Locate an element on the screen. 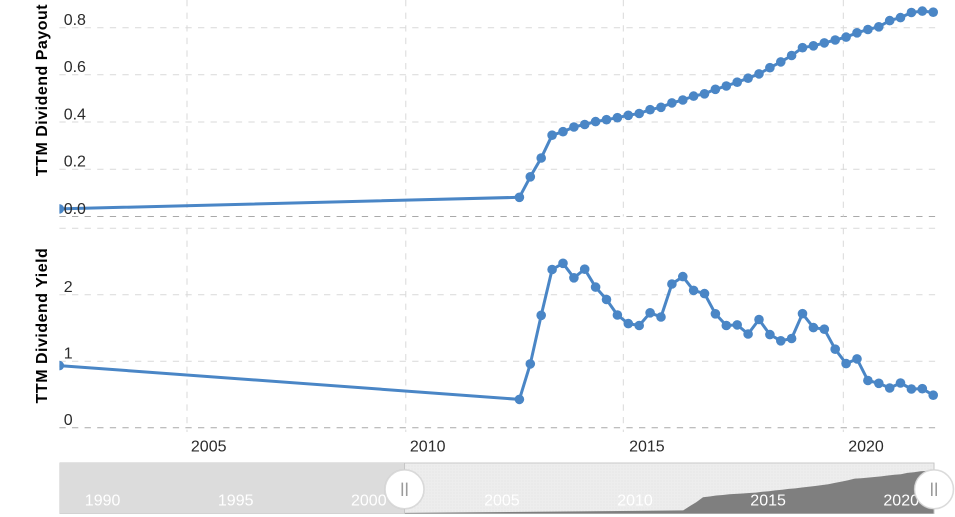 This screenshot has height=517, width=955. svg-text: 0.0 is located at coordinates (75, 209).